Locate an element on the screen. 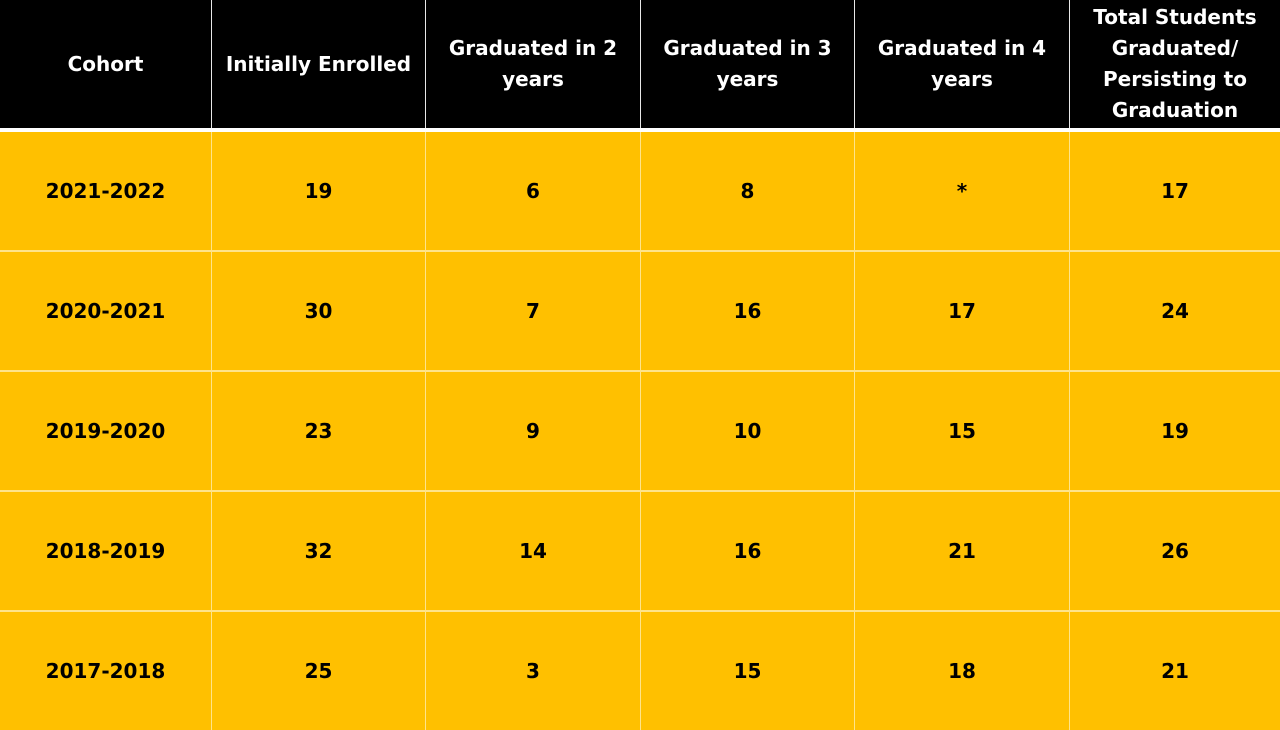 The height and width of the screenshot is (730, 1280). table-cell: 2018-2019 is located at coordinates (105, 551).